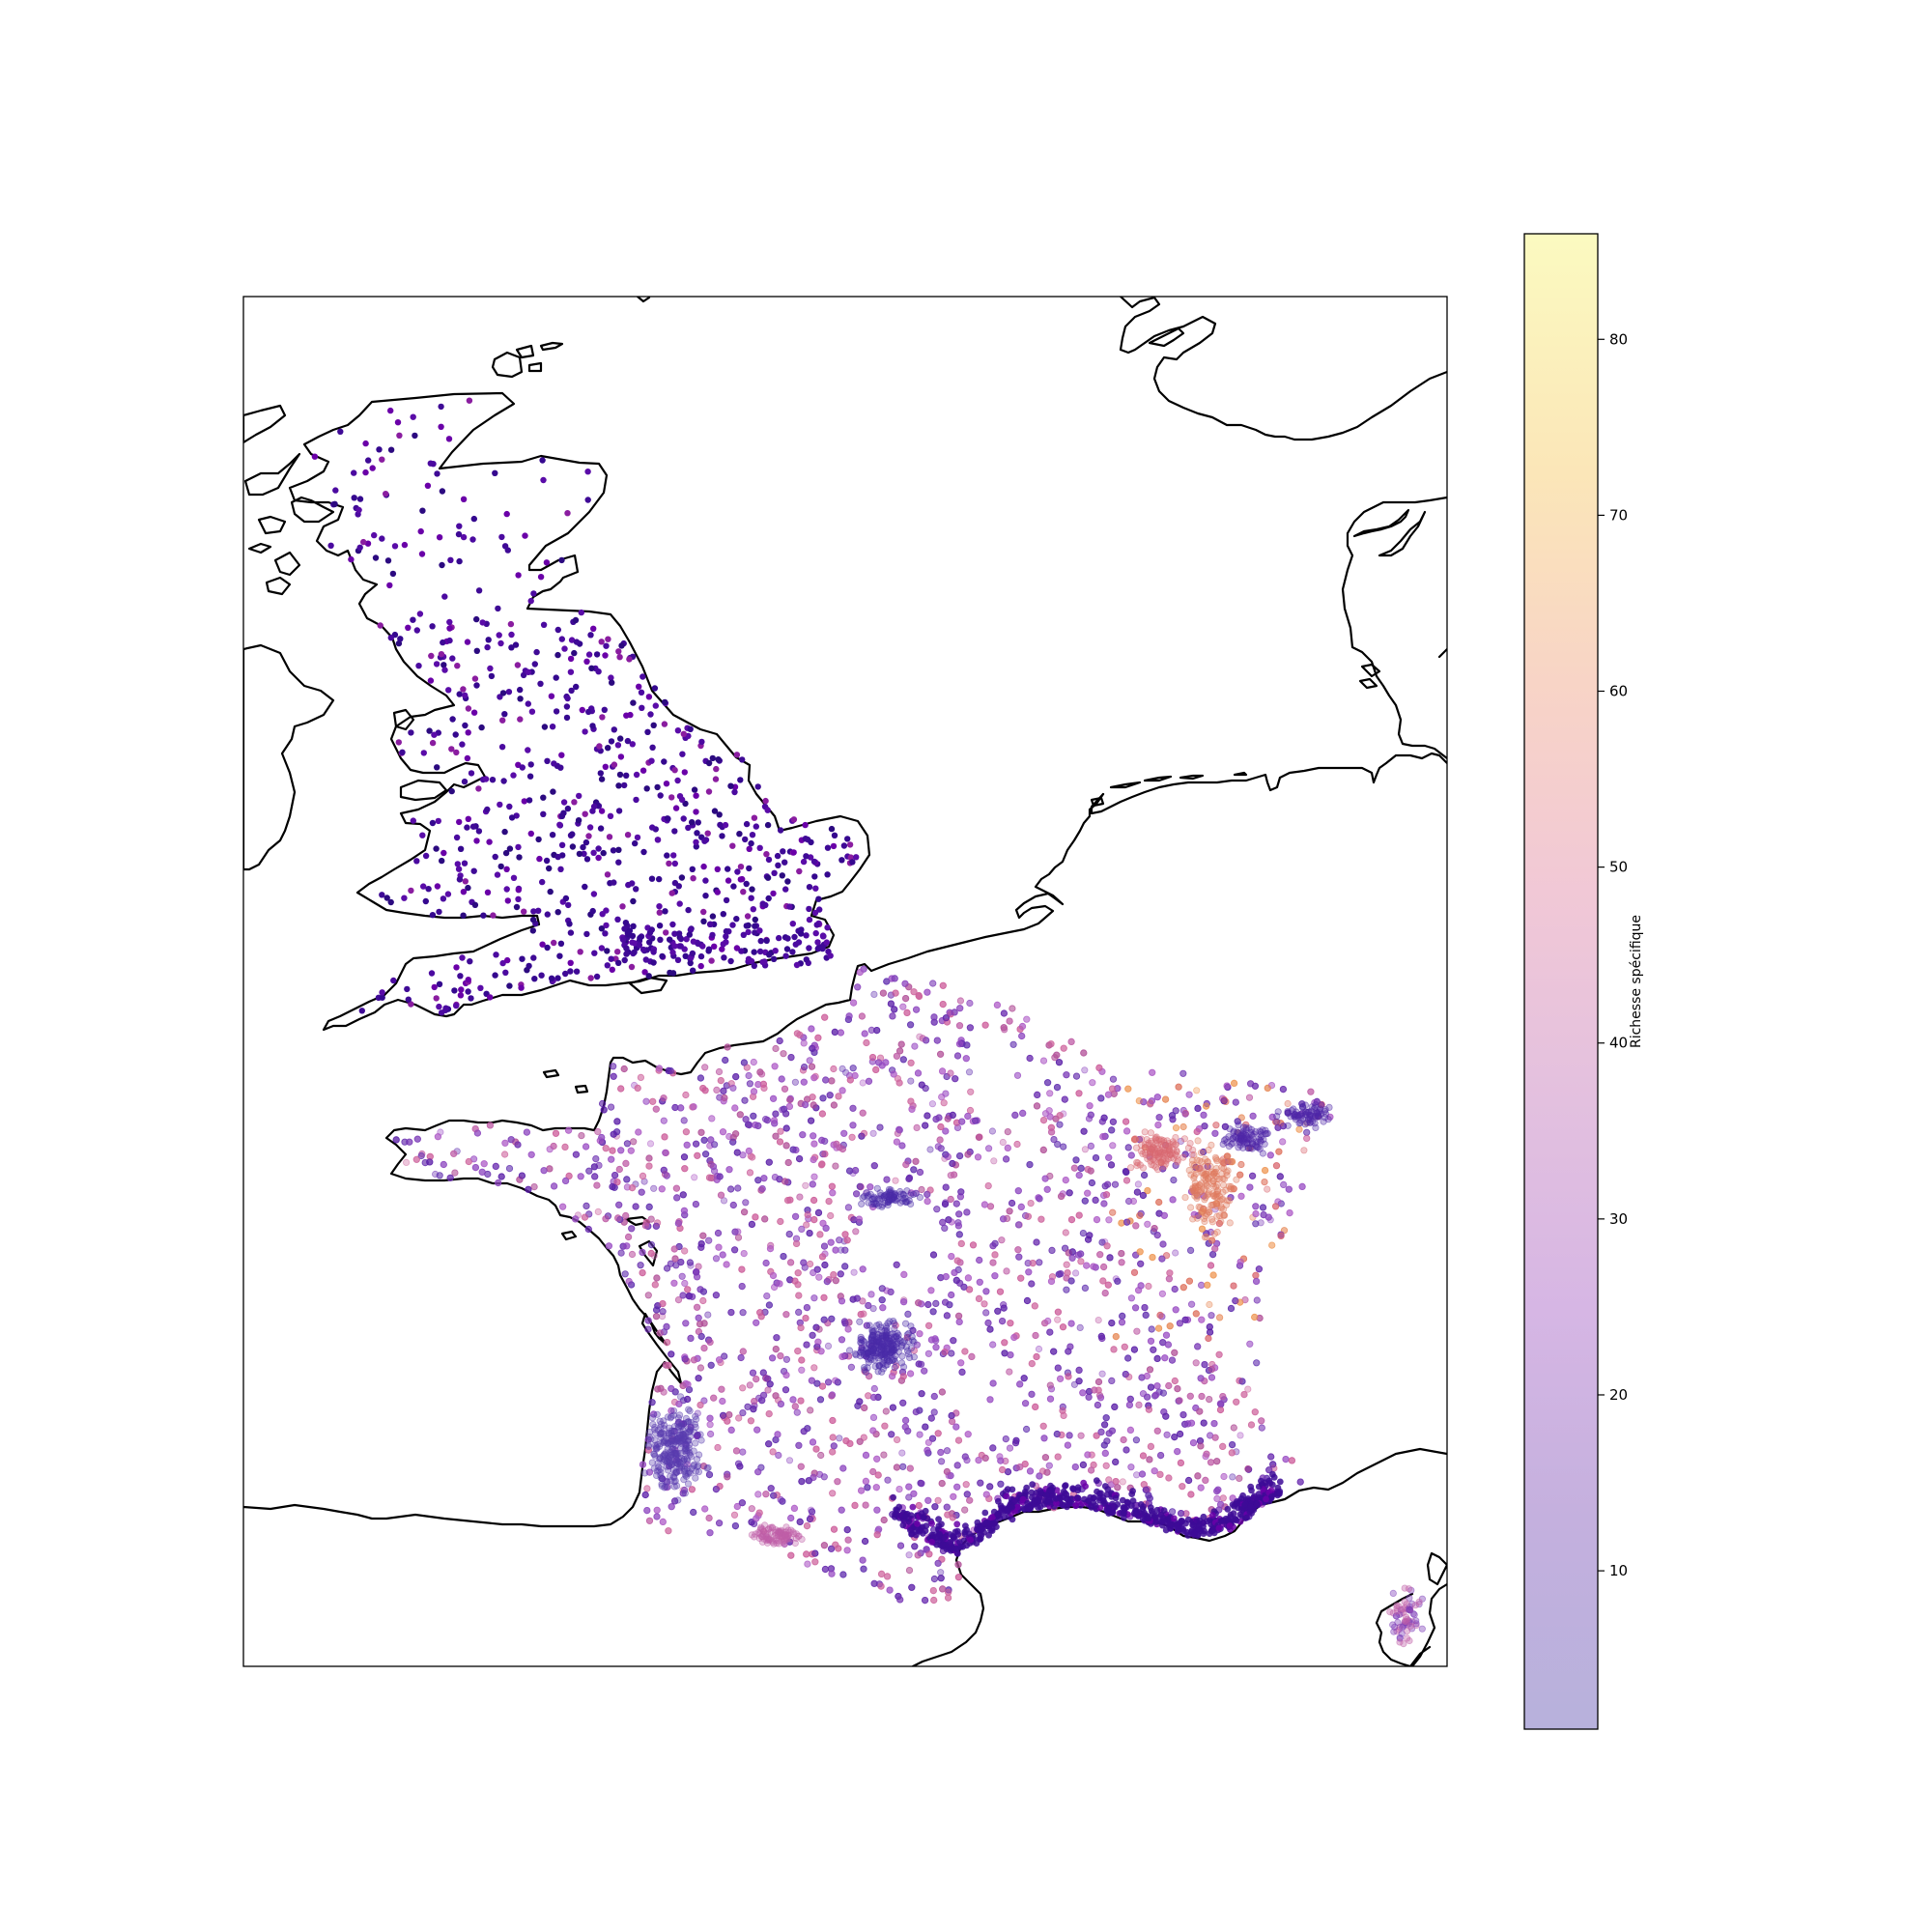 This screenshot has width=1932, height=1932. I want to click on coastline-ireland, so click(289, 757).